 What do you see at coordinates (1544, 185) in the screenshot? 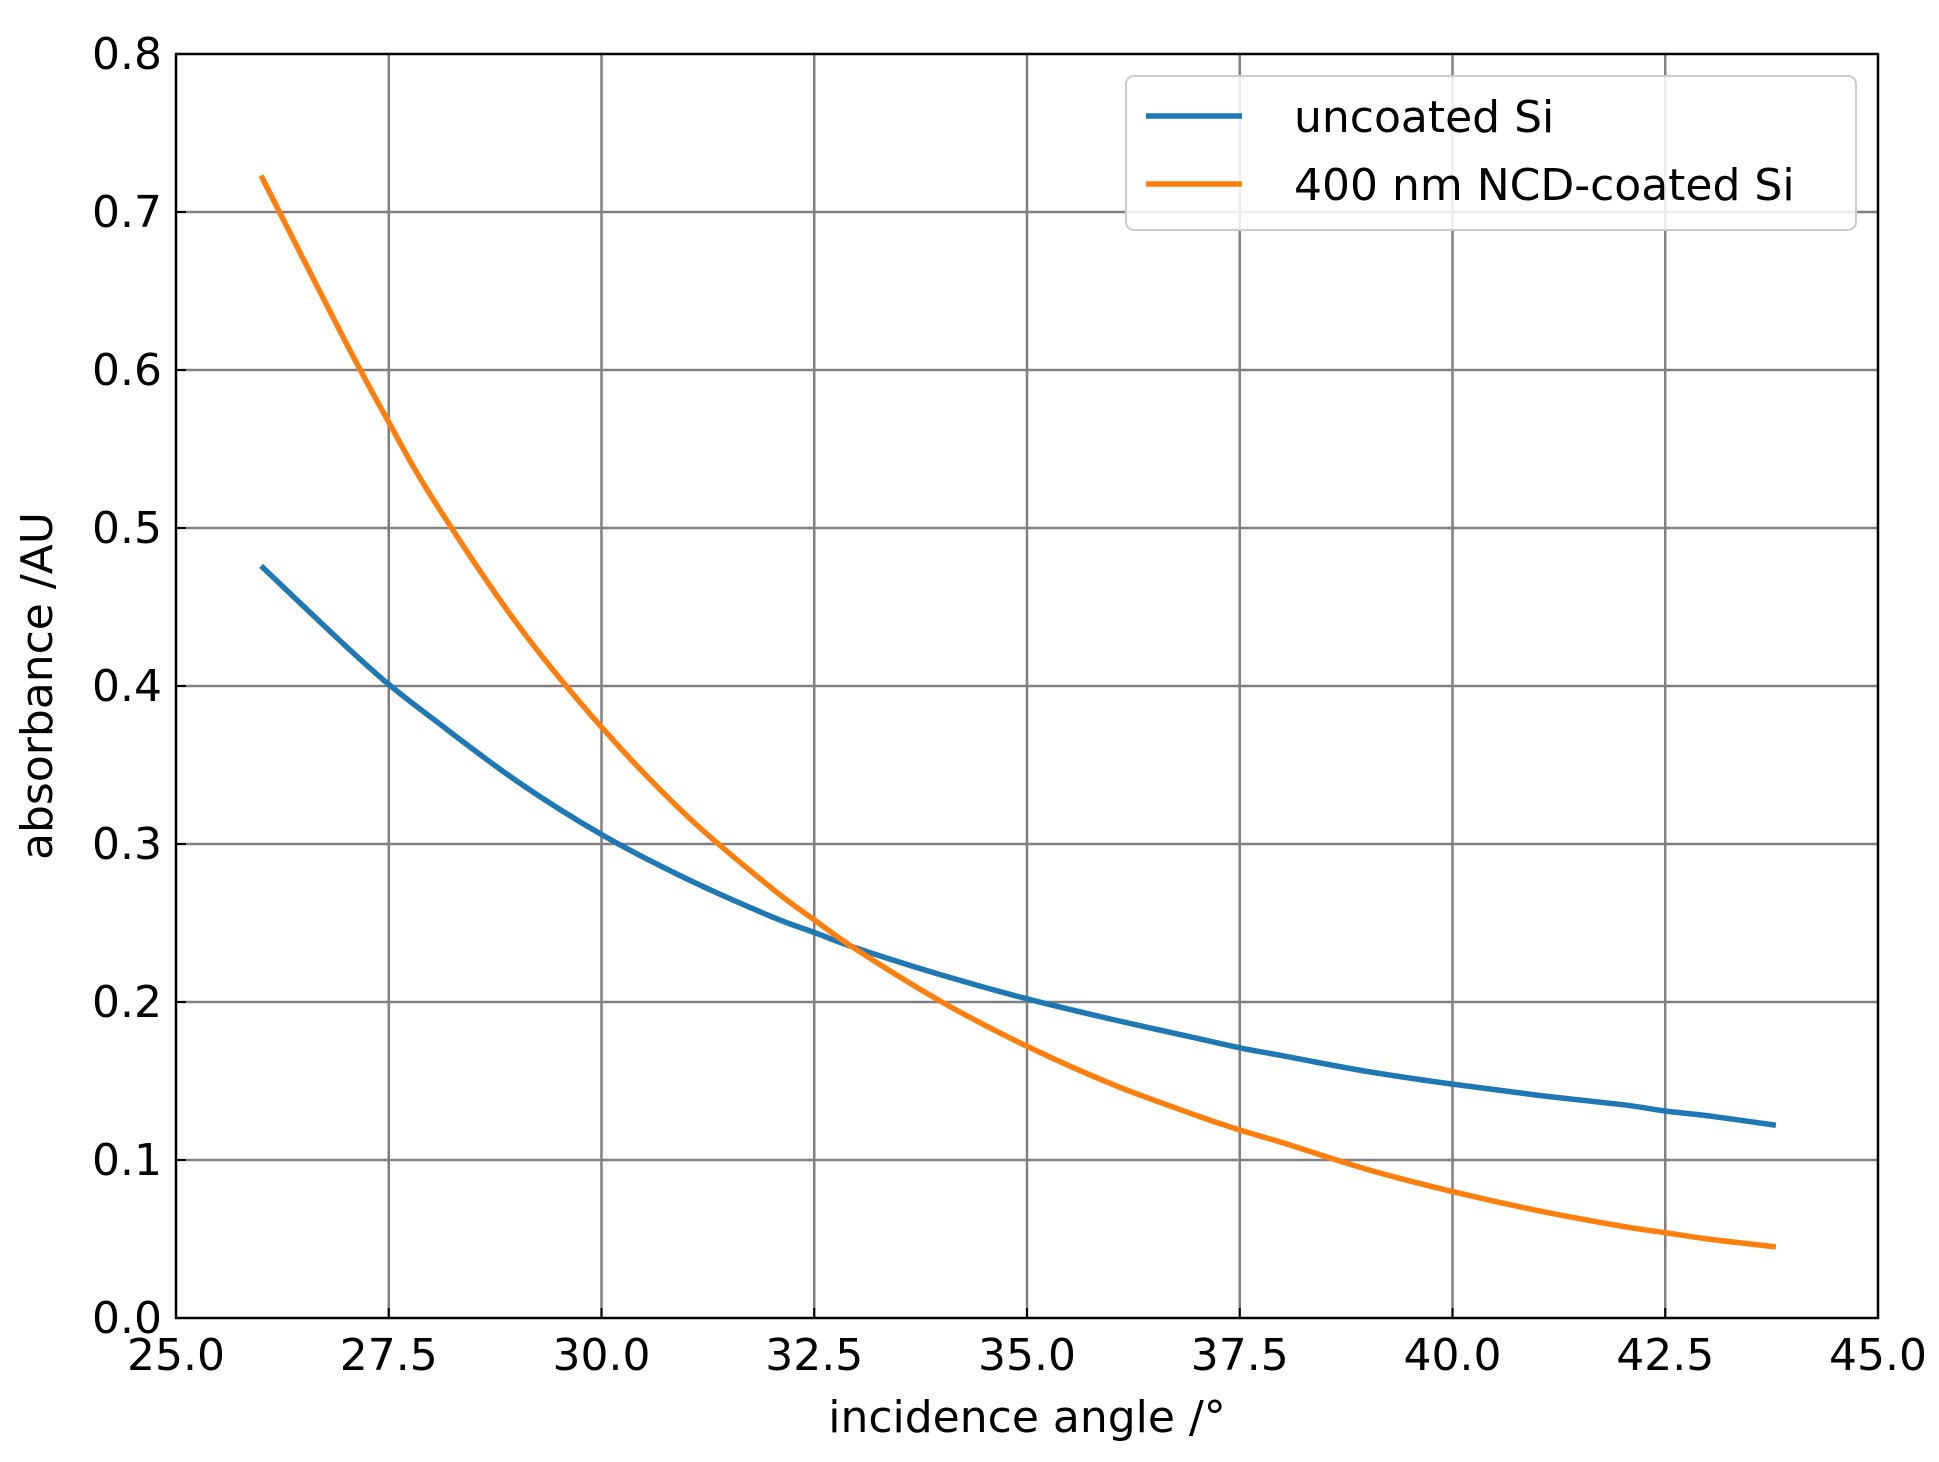
I see `legend-label: 400 nm NCD-coated Si` at bounding box center [1544, 185].